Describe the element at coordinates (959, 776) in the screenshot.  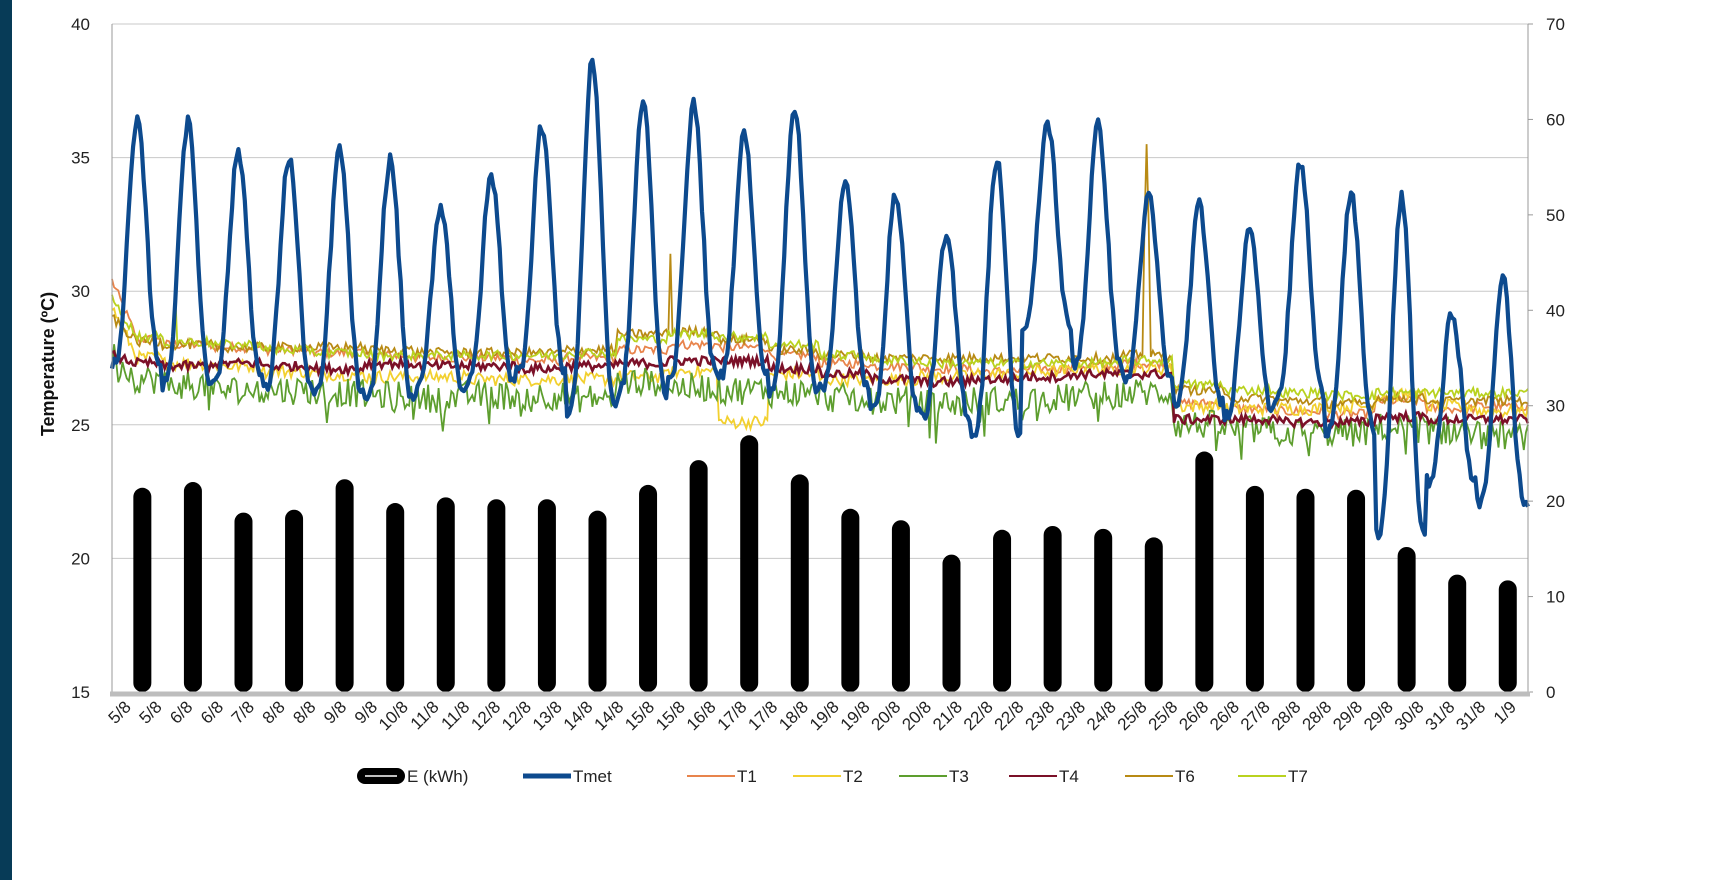
I see `legend-label: T3` at that location.